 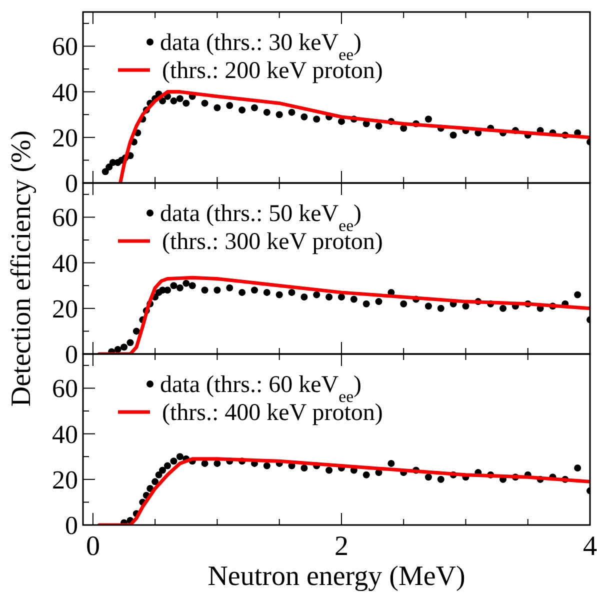 What do you see at coordinates (337, 576) in the screenshot?
I see `x-axis-title: Neutron energy (MeV)` at bounding box center [337, 576].